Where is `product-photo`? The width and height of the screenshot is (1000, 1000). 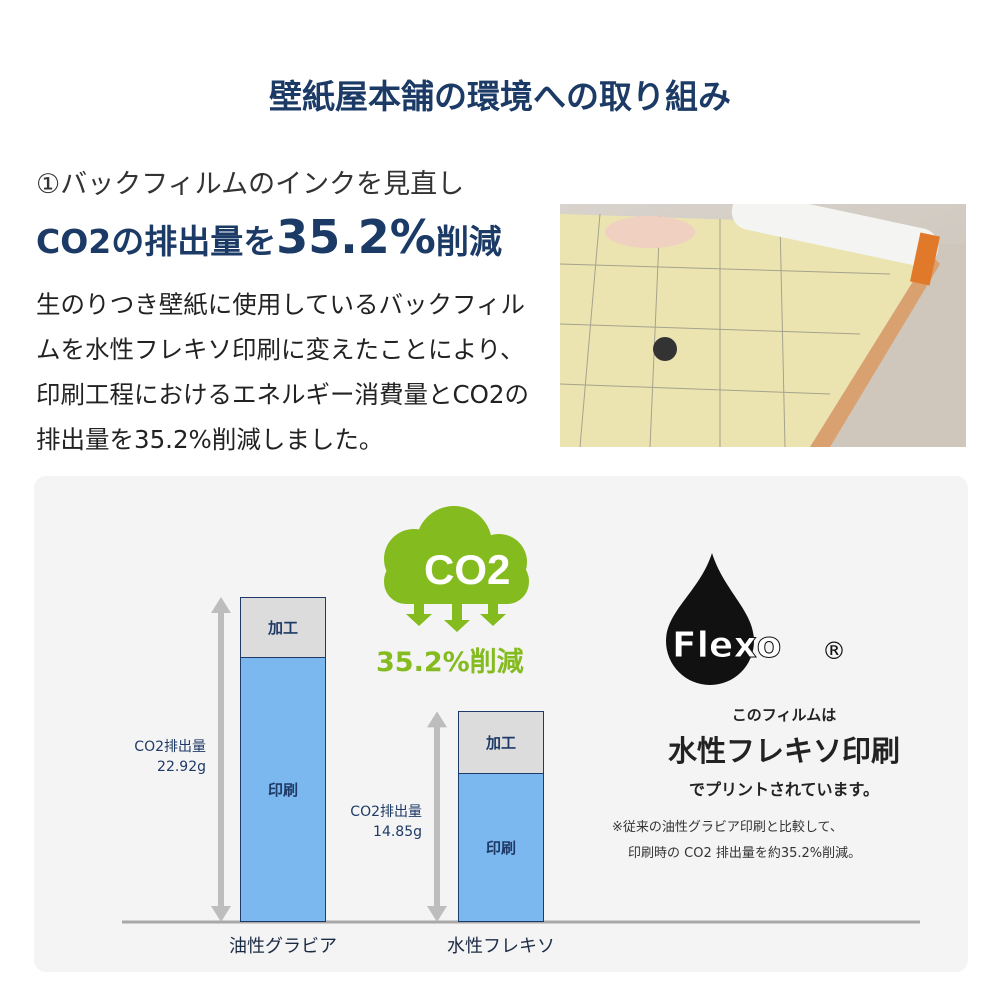
product-photo is located at coordinates (763, 325).